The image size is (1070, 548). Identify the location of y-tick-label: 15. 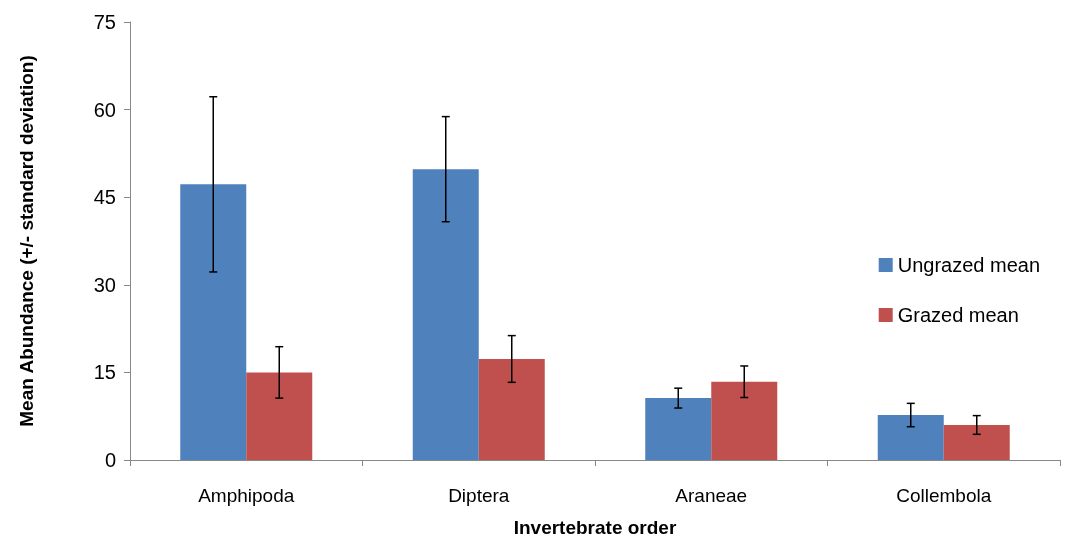
(104, 372).